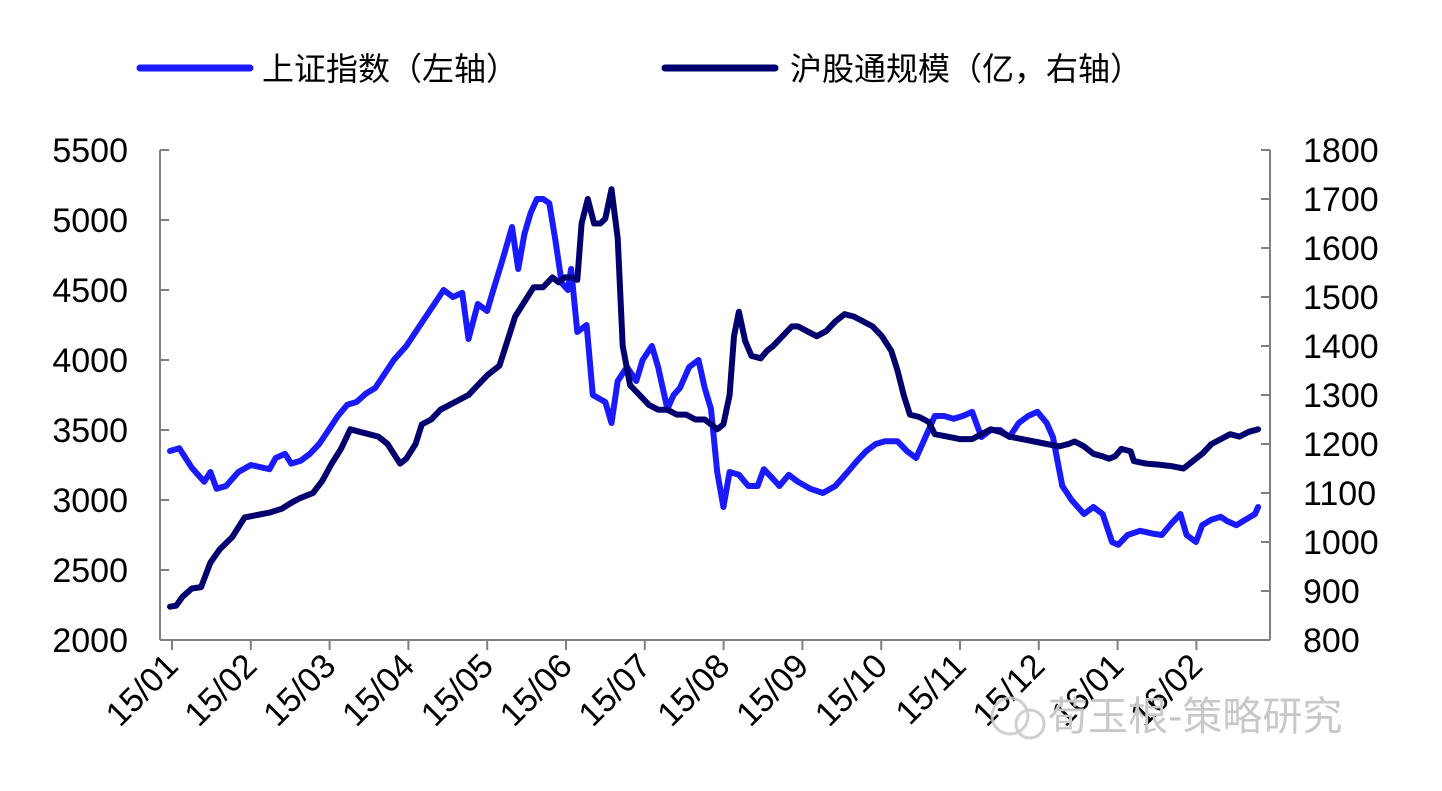 This screenshot has width=1442, height=791. I want to click on wechat-icon, so click(1010, 716).